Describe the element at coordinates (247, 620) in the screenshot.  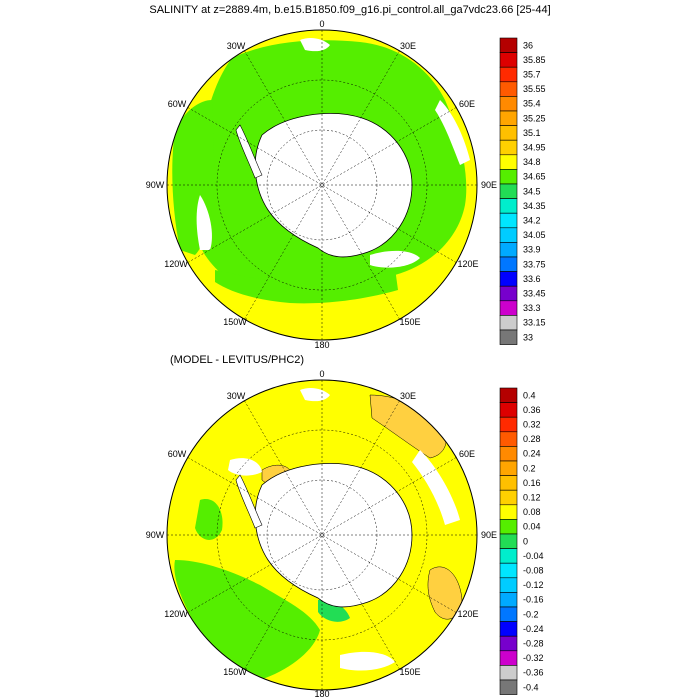
I see `bottom-field-green-sw` at that location.